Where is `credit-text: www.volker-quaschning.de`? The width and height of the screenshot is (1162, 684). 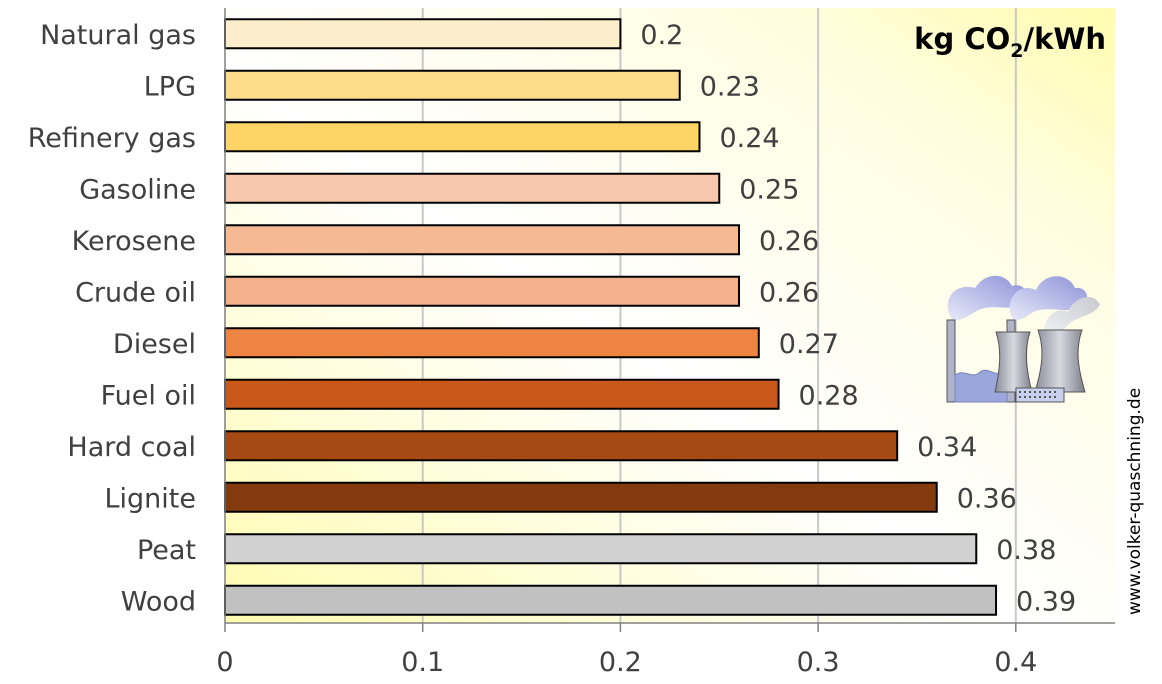
credit-text: www.volker-quaschning.de is located at coordinates (1135, 501).